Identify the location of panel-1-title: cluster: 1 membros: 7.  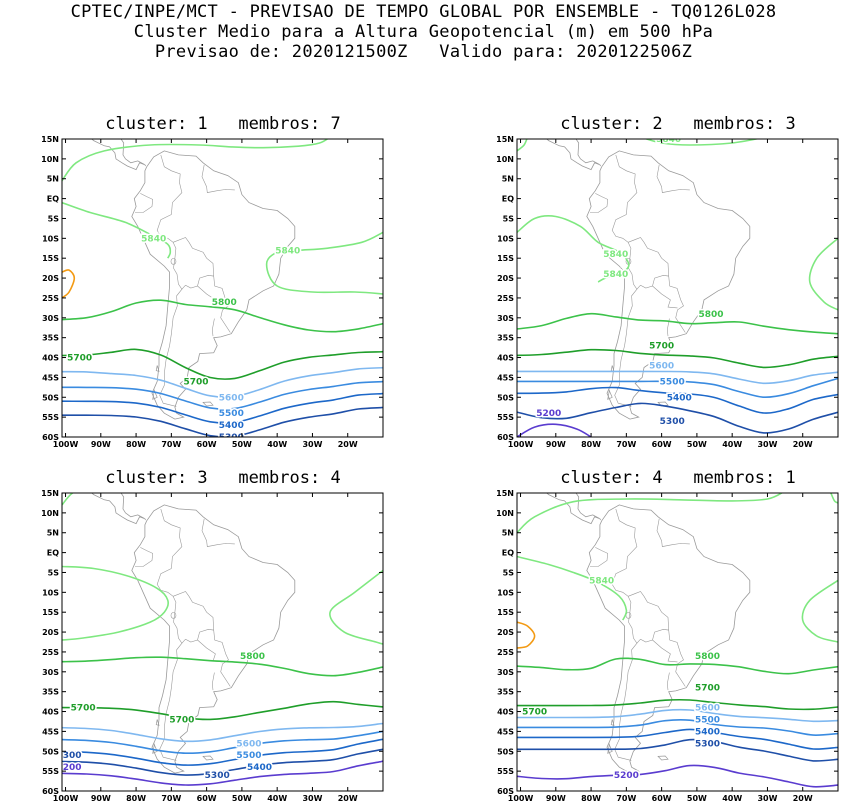
(223, 124).